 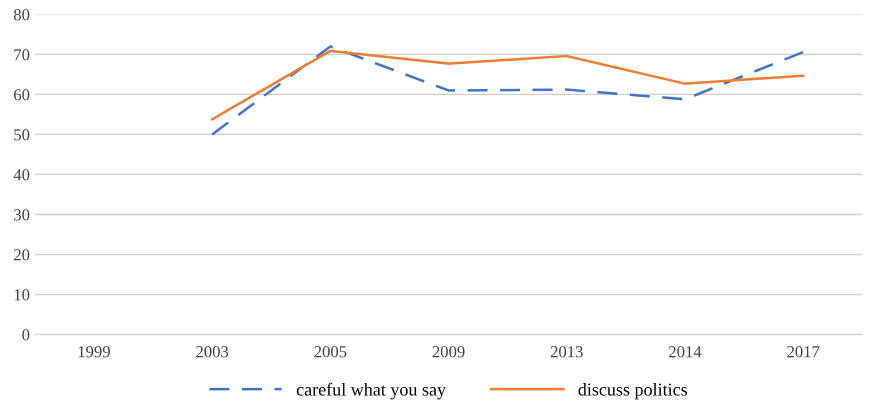 What do you see at coordinates (26, 334) in the screenshot?
I see `y-tick-label: 0` at bounding box center [26, 334].